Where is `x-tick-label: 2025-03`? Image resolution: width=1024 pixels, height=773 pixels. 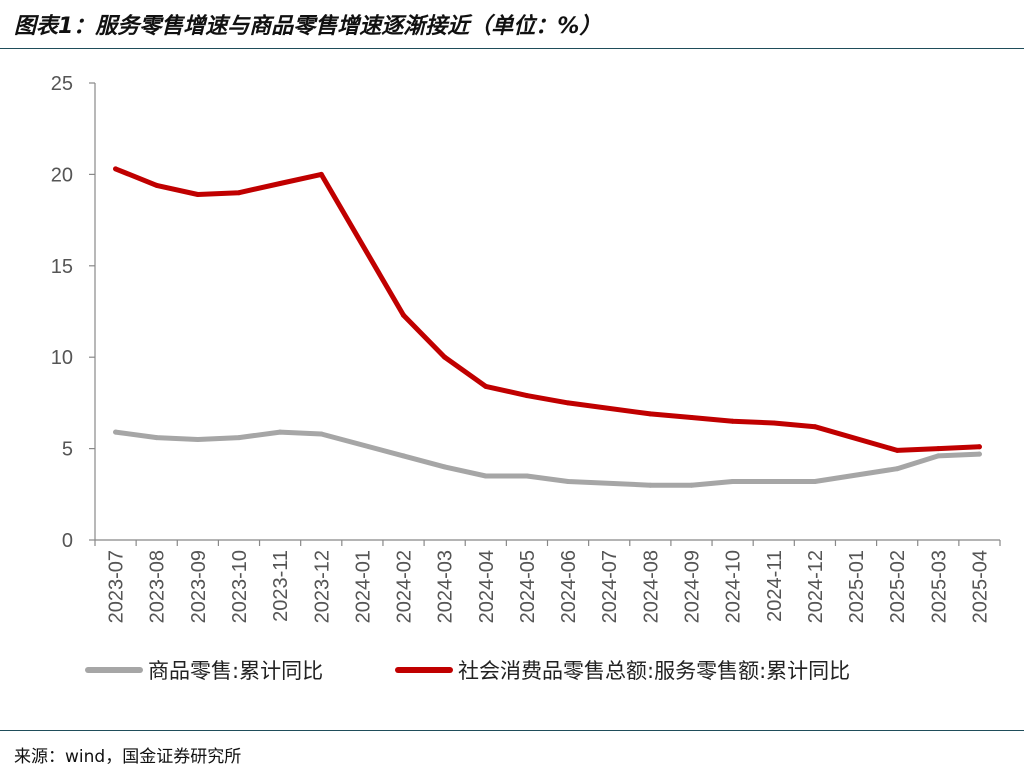
x-tick-label: 2025-03 is located at coordinates (939, 586).